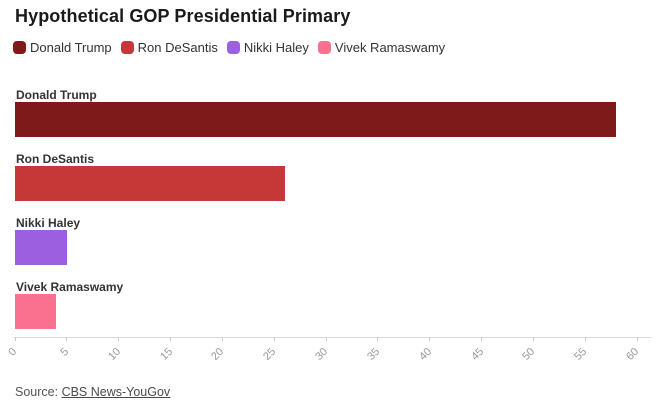 Image resolution: width=661 pixels, height=412 pixels. I want to click on x-axis-line, so click(332, 337).